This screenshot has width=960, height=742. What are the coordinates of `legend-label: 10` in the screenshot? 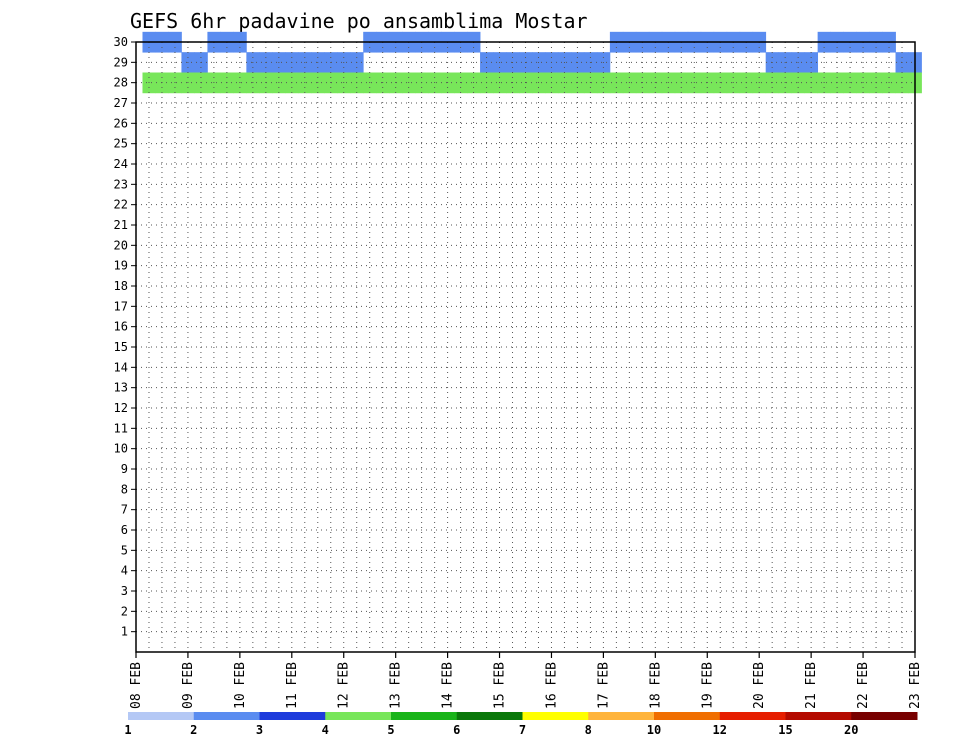 It's located at (654, 730).